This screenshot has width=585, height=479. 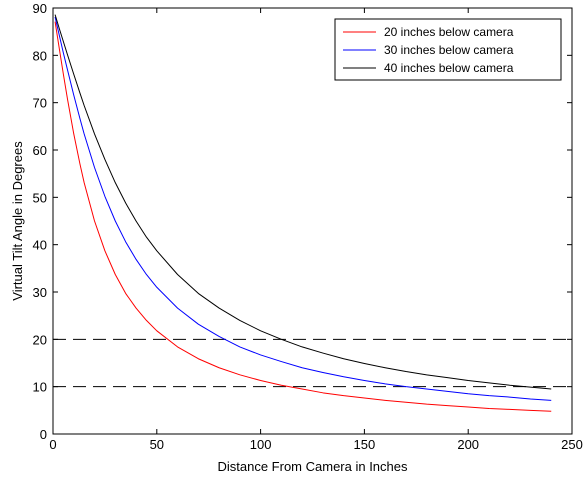 I want to click on y-axis-title: Virtual Tilt Angle in Degrees, so click(x=17, y=221).